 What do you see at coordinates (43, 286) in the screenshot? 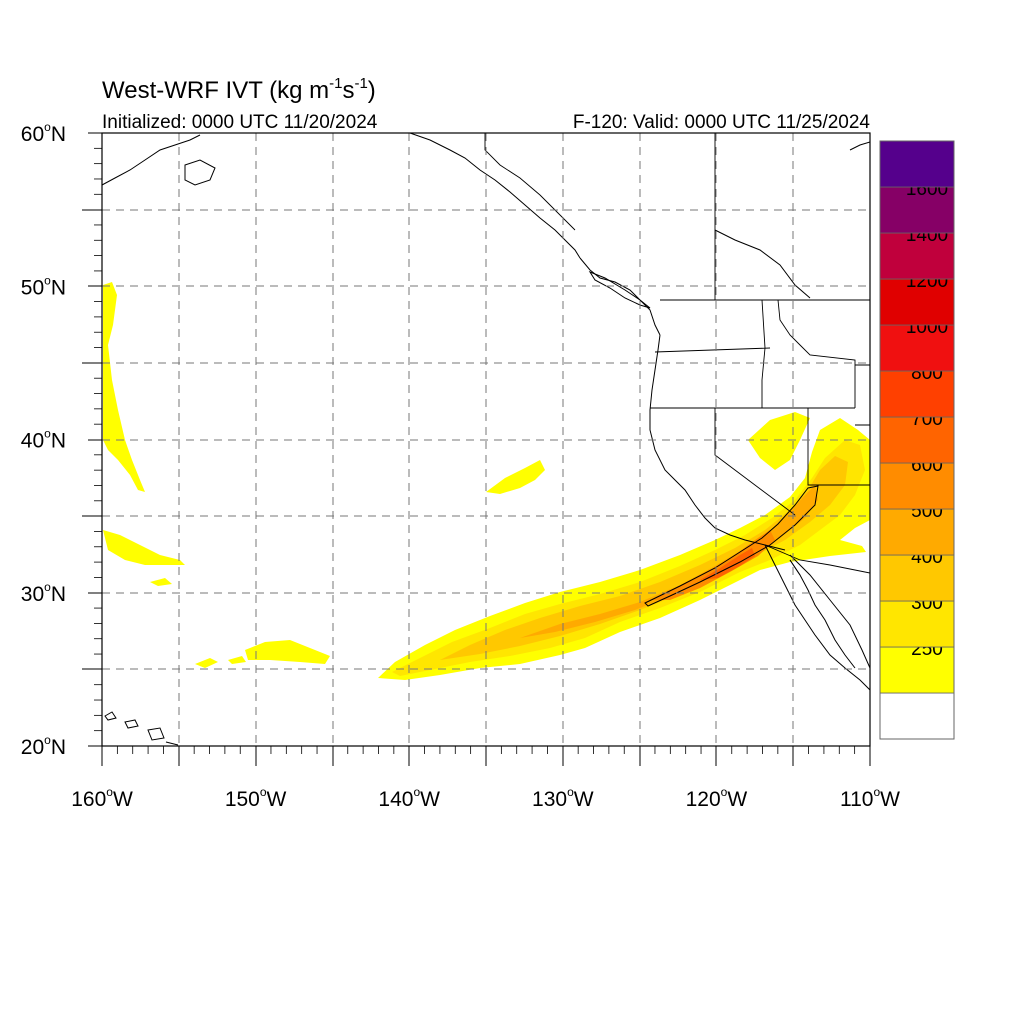
I see `y-tick-label: 50oN` at bounding box center [43, 286].